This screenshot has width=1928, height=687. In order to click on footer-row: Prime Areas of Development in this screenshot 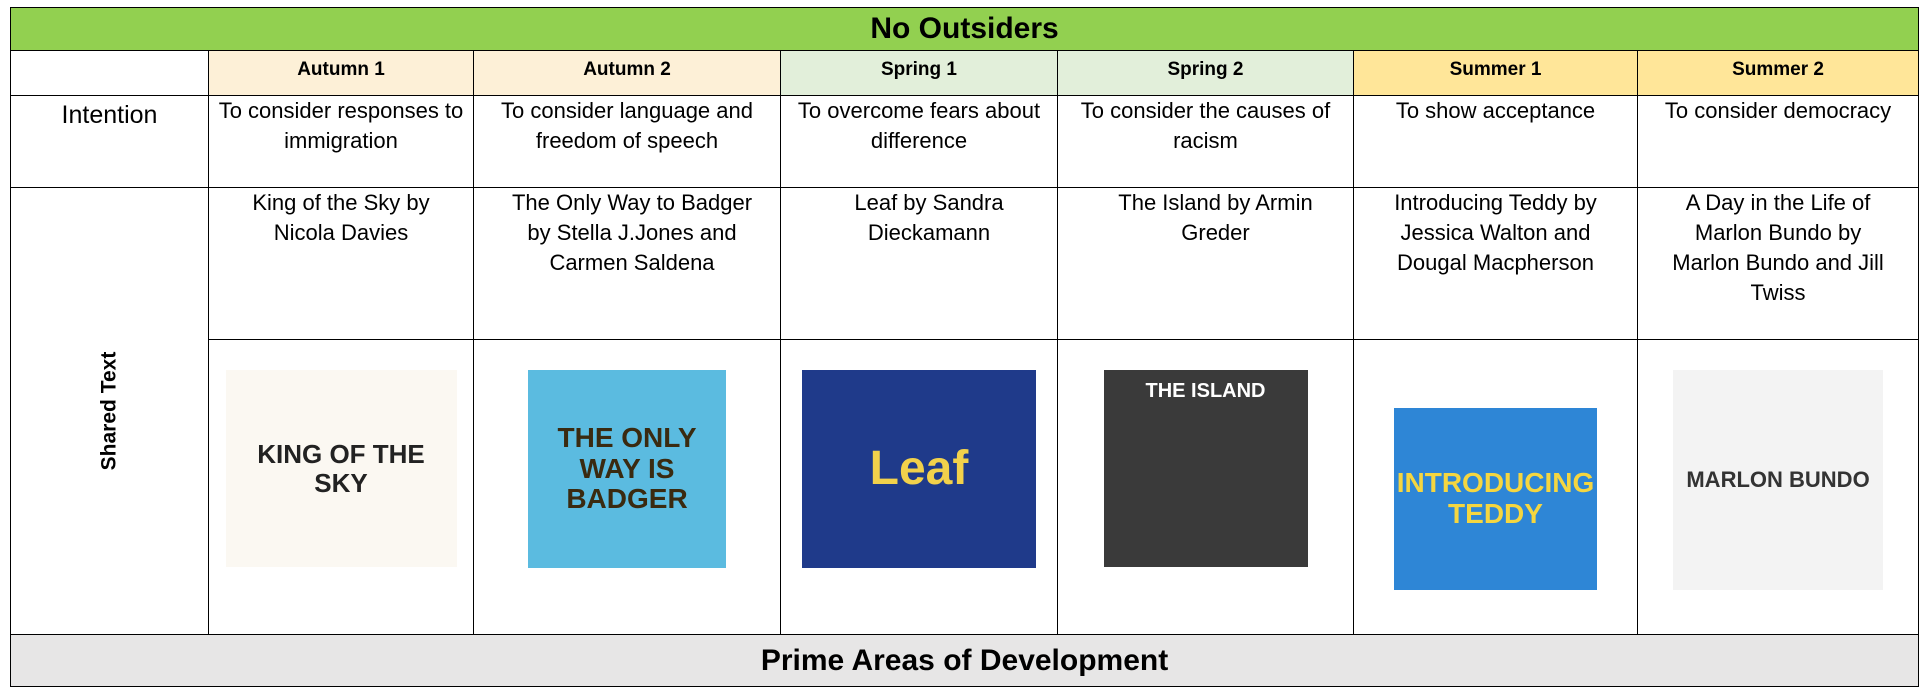, I will do `click(964, 660)`.